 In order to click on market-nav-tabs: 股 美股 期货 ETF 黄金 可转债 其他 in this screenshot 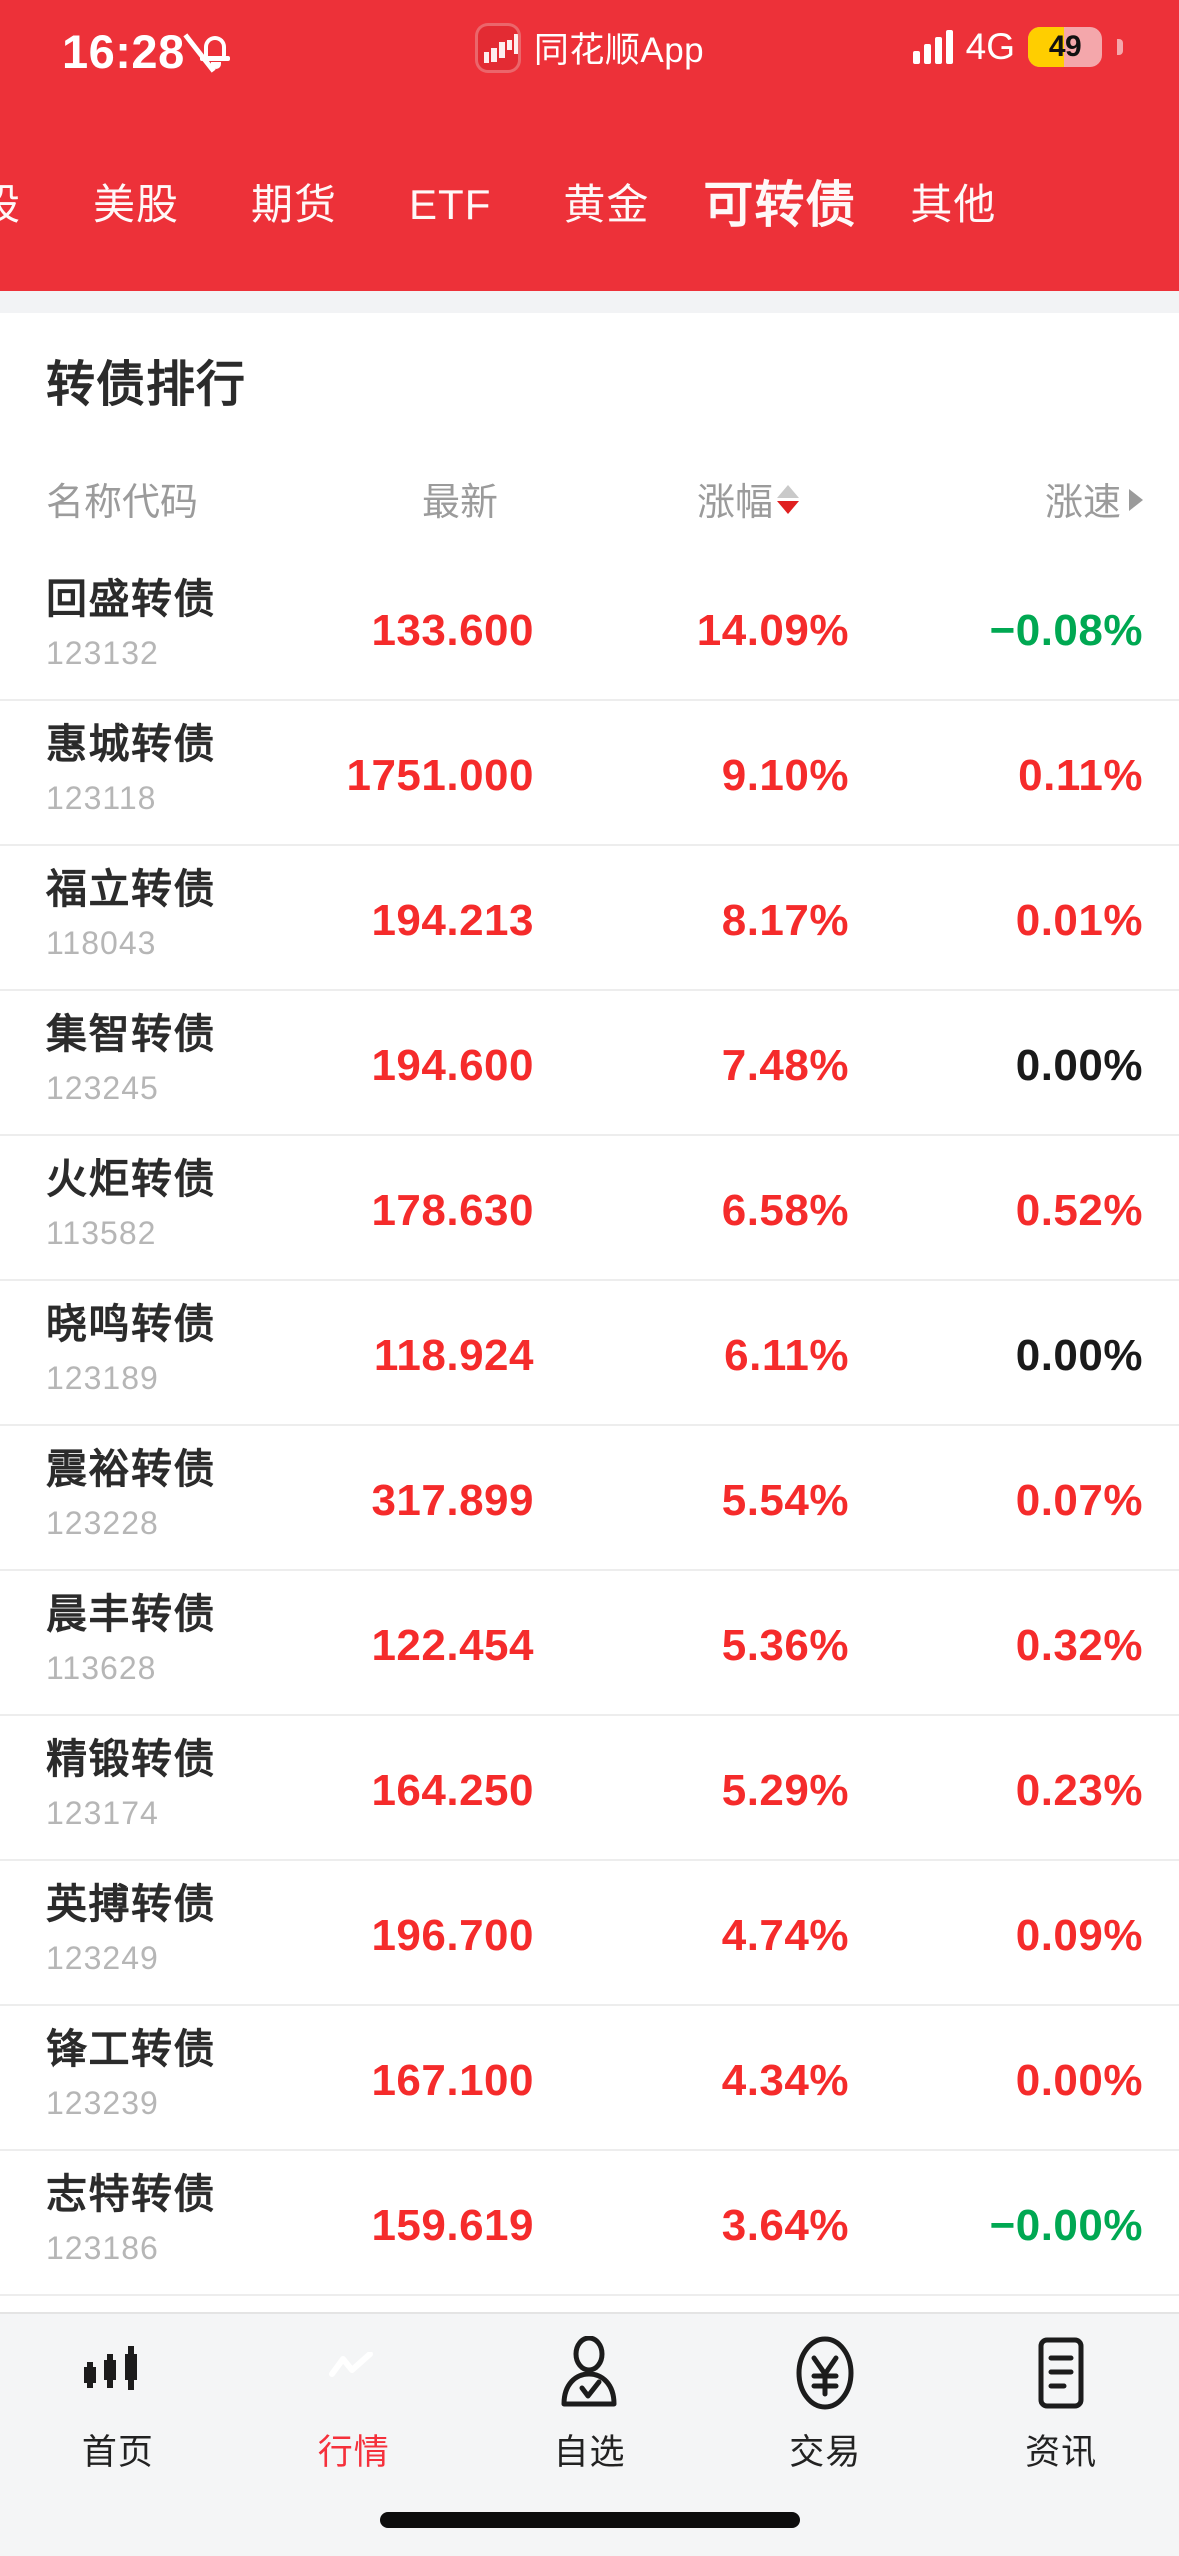, I will do `click(589, 204)`.